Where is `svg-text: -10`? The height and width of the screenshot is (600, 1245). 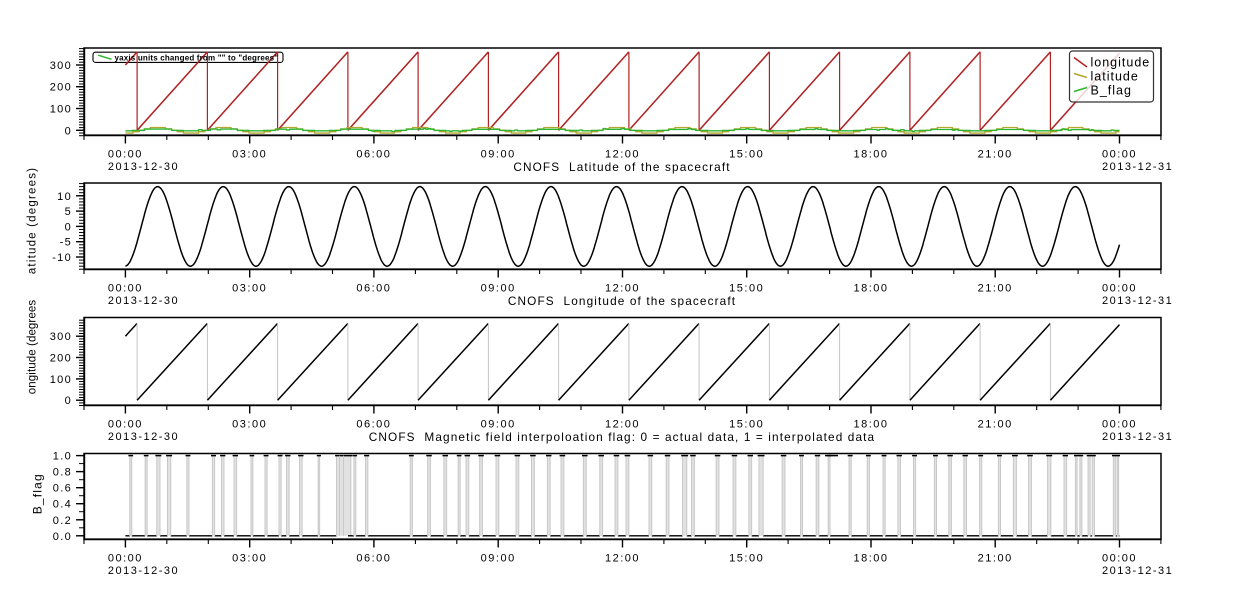 svg-text: -10 is located at coordinates (62, 258).